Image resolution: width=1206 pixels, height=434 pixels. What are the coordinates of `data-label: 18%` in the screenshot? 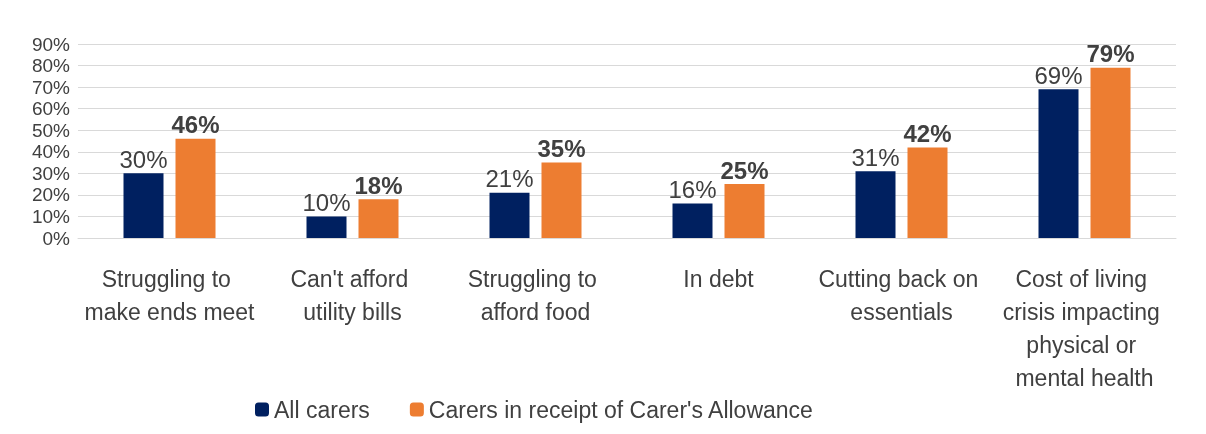 It's located at (378, 185).